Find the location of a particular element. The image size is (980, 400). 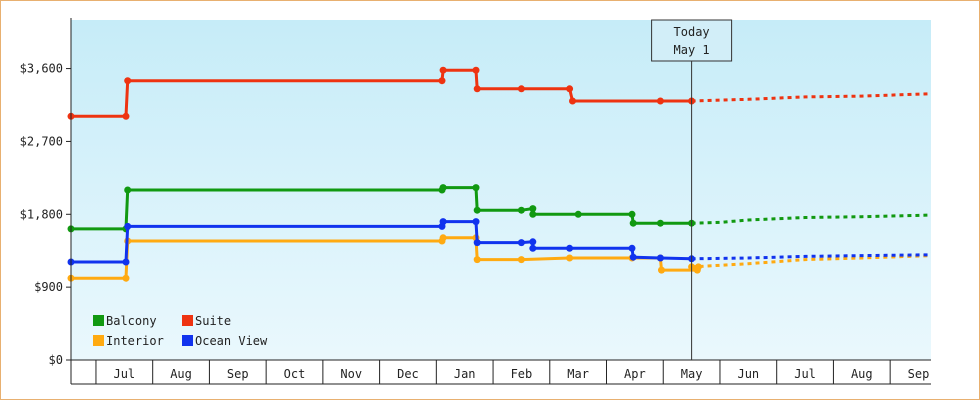

forecast-line-ocean-view is located at coordinates (811, 257).